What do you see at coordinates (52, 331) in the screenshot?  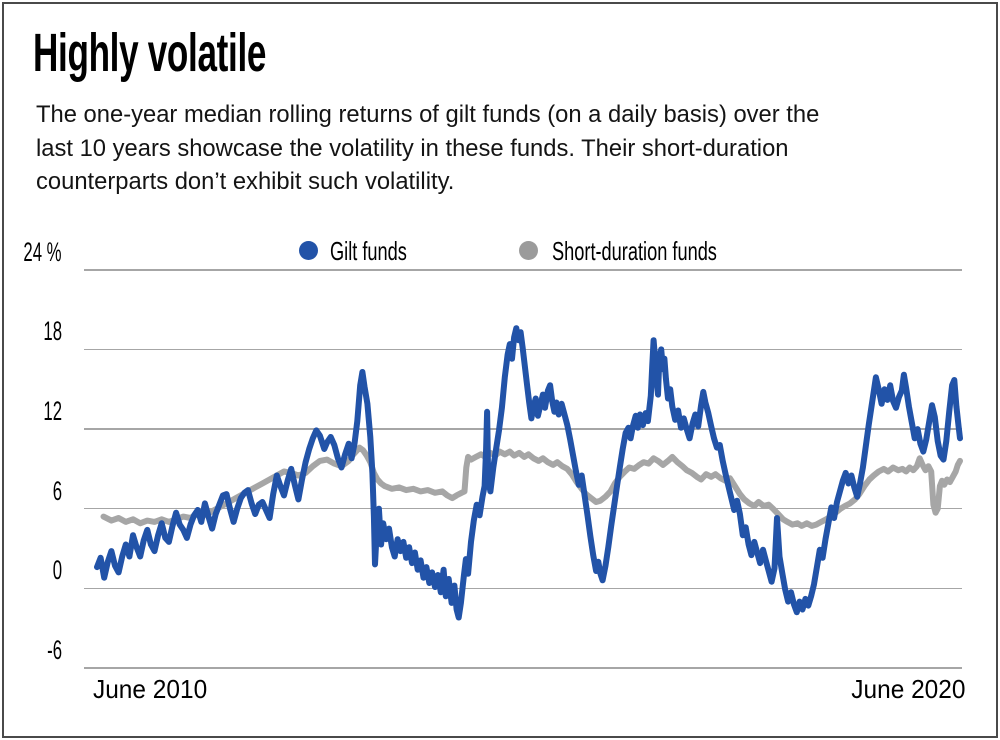 I see `y-tick-label-18: 18` at bounding box center [52, 331].